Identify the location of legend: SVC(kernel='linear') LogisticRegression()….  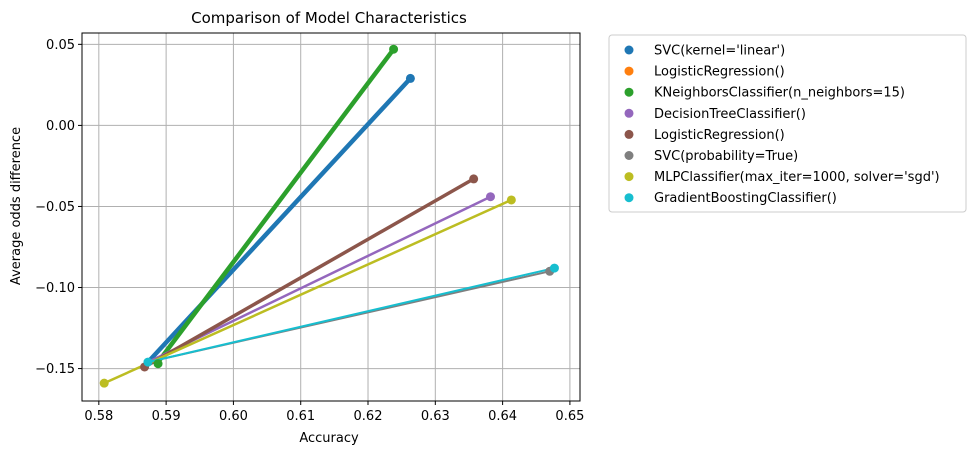
(787, 123).